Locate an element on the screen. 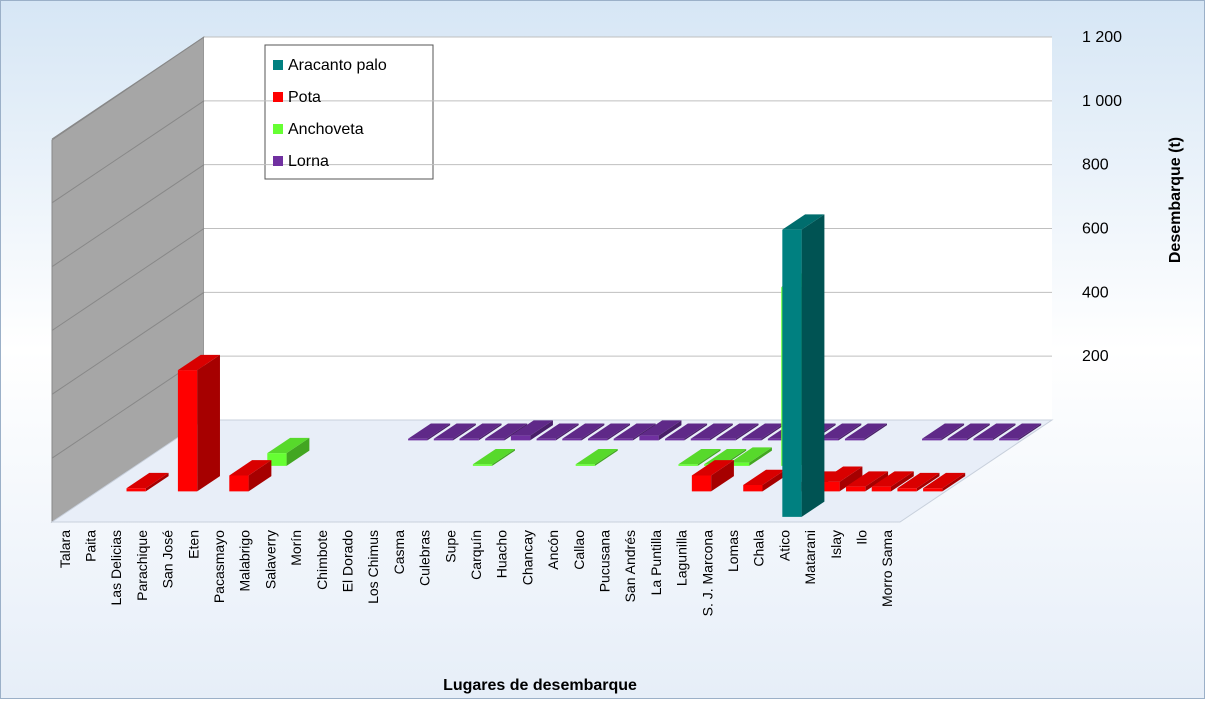  x-tick-label: Callao is located at coordinates (579, 550).